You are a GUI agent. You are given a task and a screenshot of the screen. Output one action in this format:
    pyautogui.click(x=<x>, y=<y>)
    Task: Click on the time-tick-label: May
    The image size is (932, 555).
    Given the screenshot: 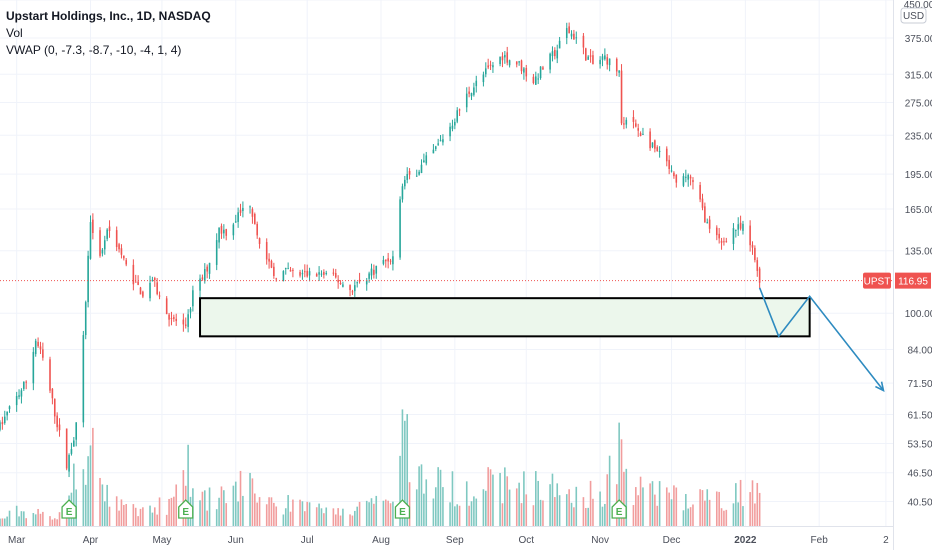 What is the action you would take?
    pyautogui.click(x=161, y=540)
    